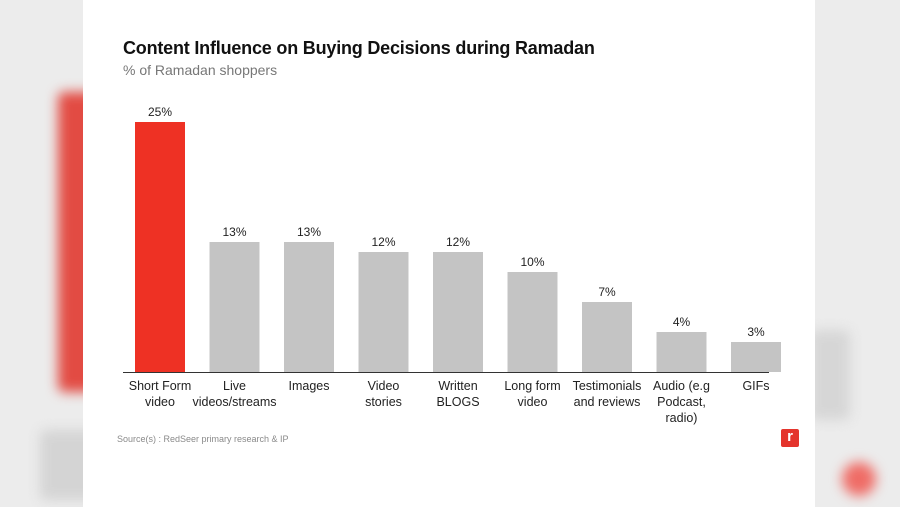  I want to click on category-label-6: Testimonials and reviews, so click(607, 394).